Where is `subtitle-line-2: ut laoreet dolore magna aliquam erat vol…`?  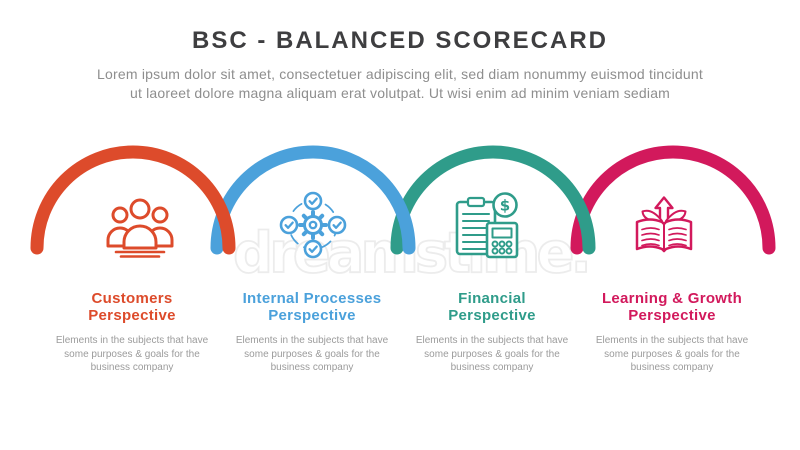 subtitle-line-2: ut laoreet dolore magna aliquam erat vol… is located at coordinates (400, 93).